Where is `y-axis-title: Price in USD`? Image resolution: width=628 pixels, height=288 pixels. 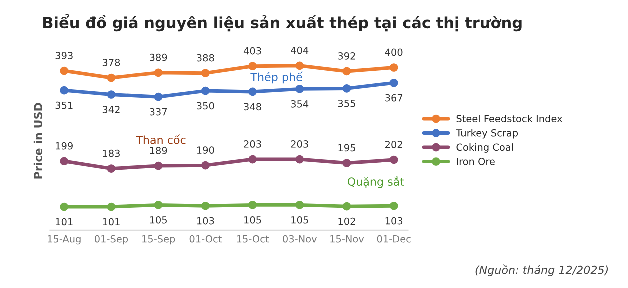 y-axis-title: Price in USD is located at coordinates (38, 141).